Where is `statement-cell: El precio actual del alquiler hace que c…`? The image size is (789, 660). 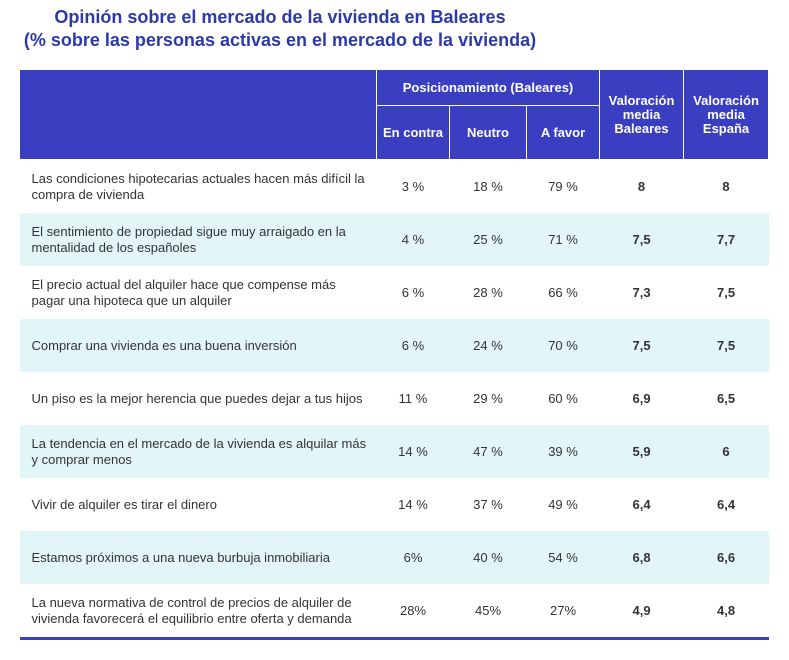
statement-cell: El precio actual del alquiler hace que c… is located at coordinates (198, 292).